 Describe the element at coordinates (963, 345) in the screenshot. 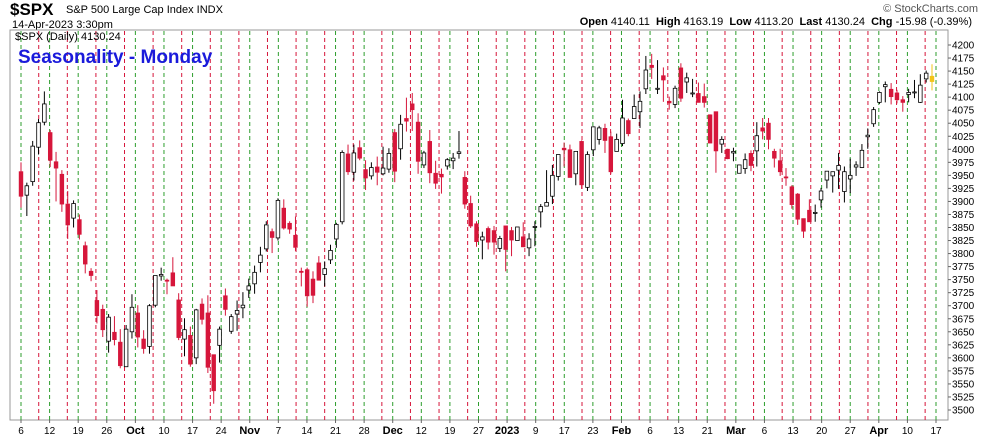

I see `y-tick-label: 3625` at that location.